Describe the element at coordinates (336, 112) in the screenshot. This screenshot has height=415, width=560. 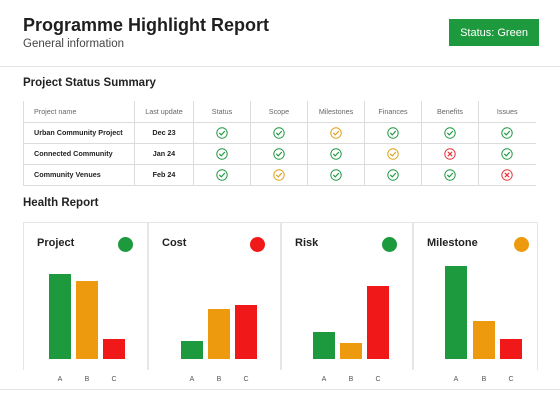
I see `column-header: Milestones` at that location.